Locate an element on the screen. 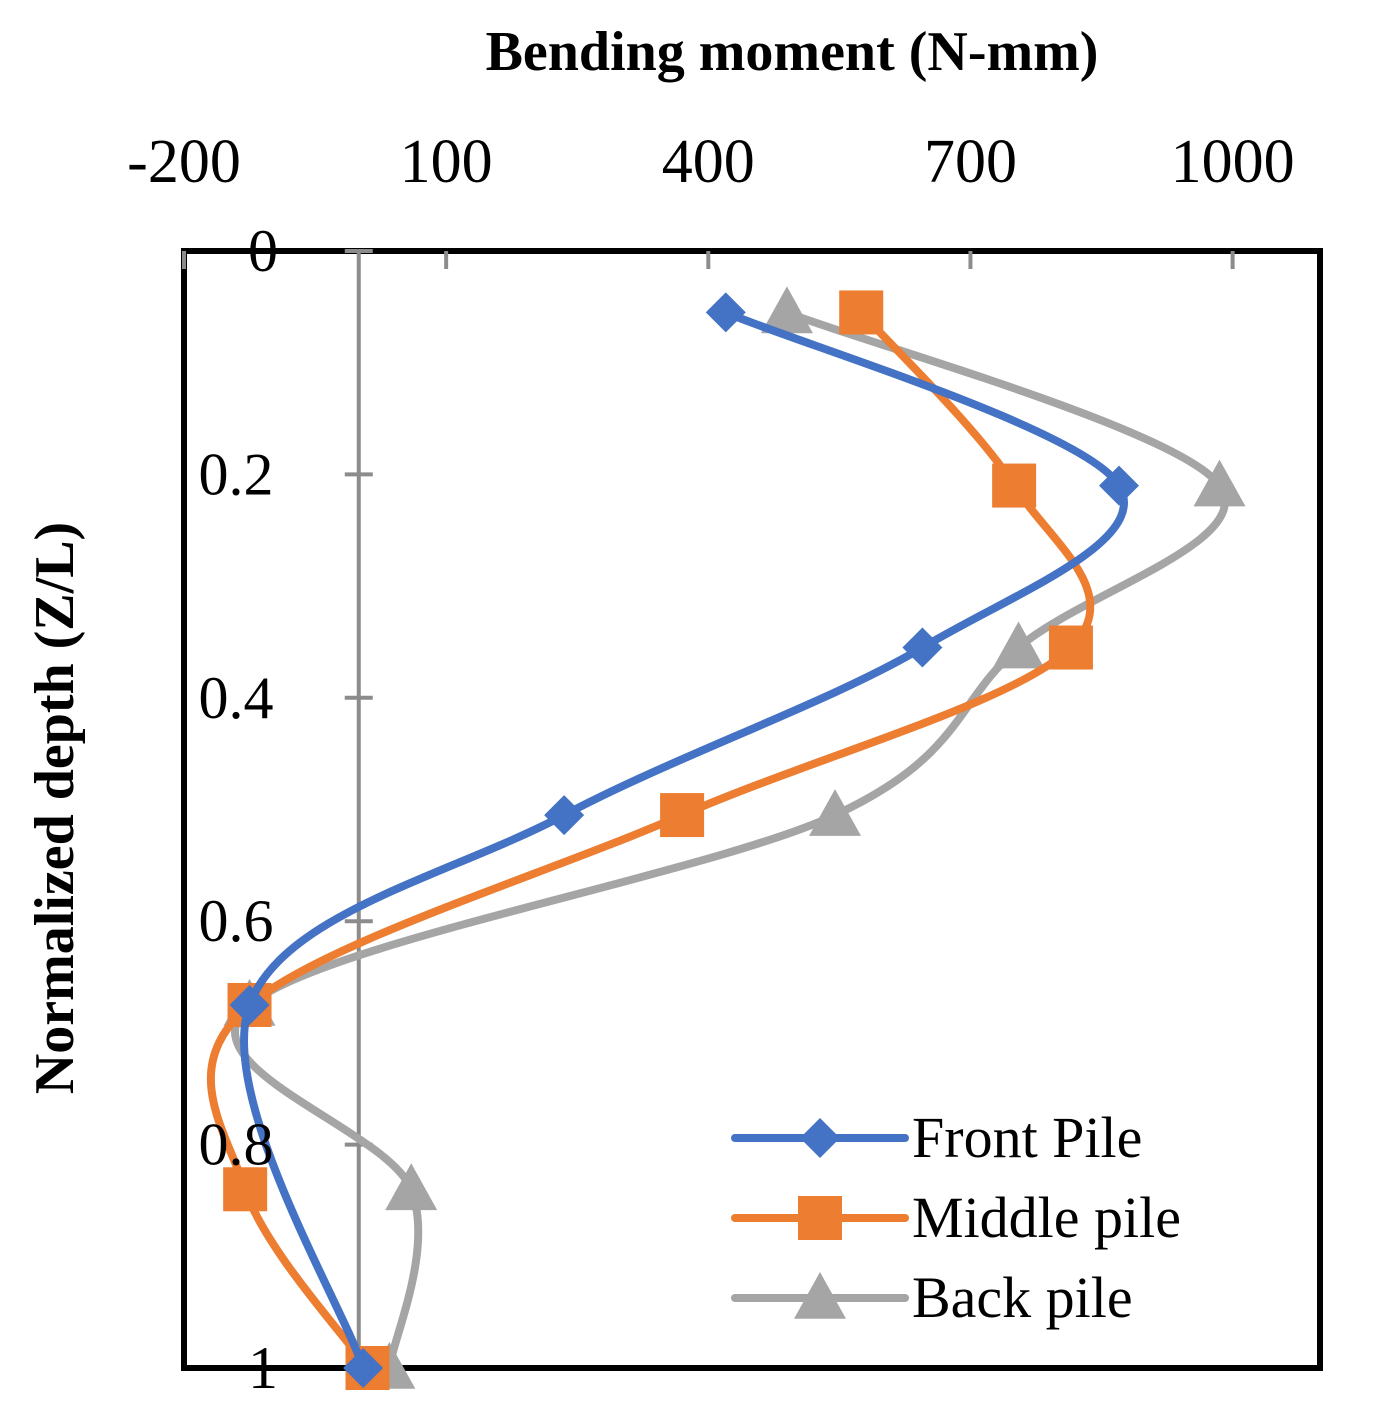  legend-marker-middle-pile is located at coordinates (820, 1218).